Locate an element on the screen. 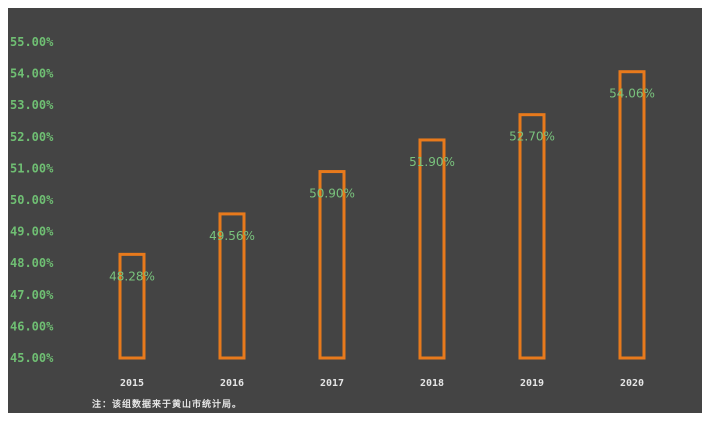 The image size is (712, 421). y-tick-label: 47.00% is located at coordinates (32, 295).